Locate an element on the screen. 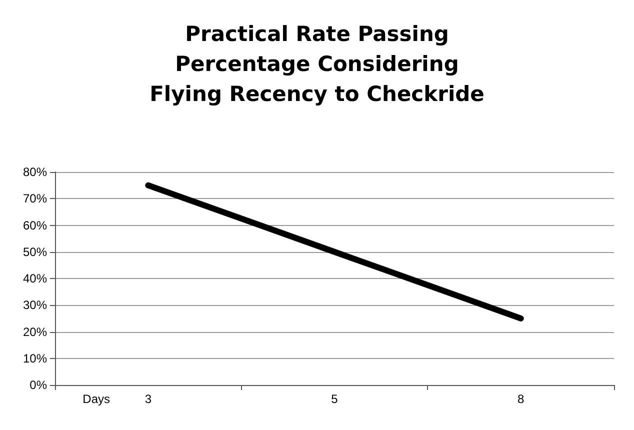  y-tick-label: 50% is located at coordinates (35, 251).